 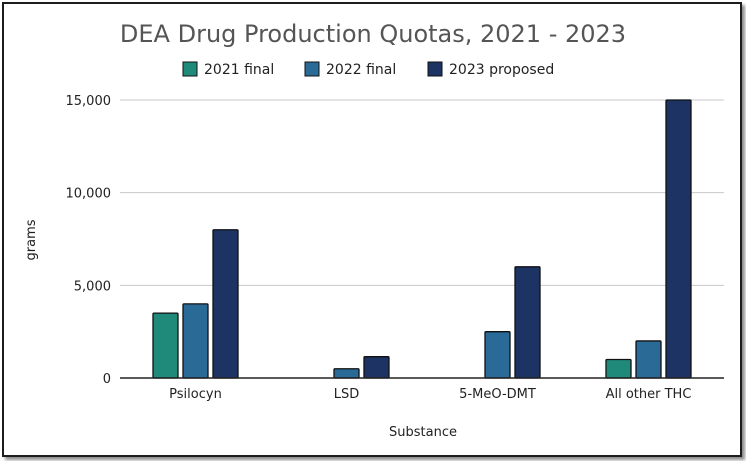 I want to click on legend-item: 2023 proposed, so click(x=490, y=69).